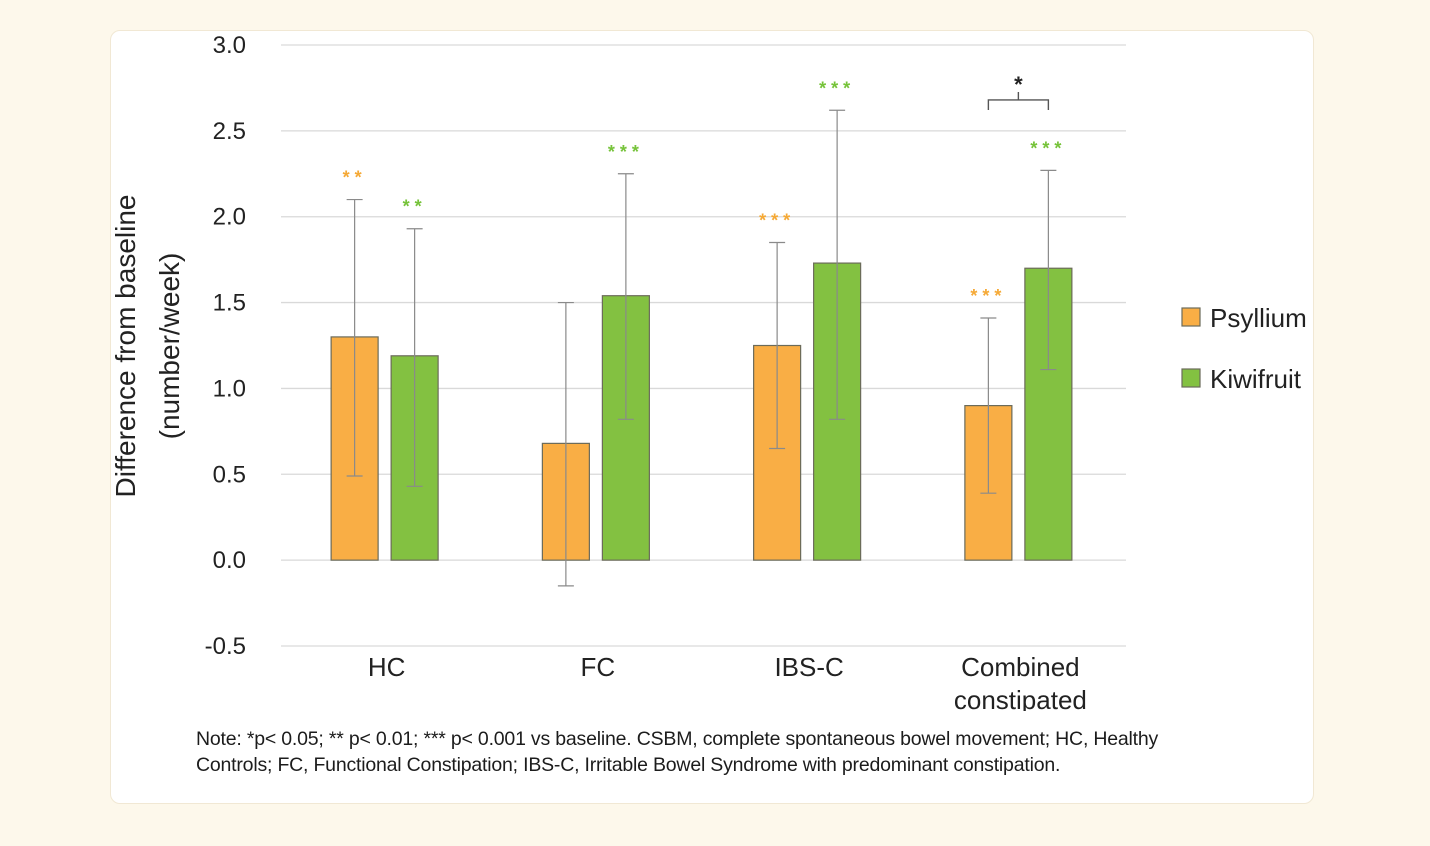  Describe the element at coordinates (777, 452) in the screenshot. I see `bar-psyllium` at that location.